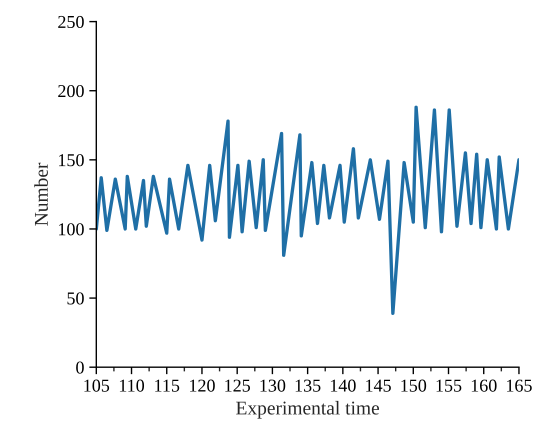  What do you see at coordinates (308, 386) in the screenshot?
I see `x-tick-label: 135` at bounding box center [308, 386].